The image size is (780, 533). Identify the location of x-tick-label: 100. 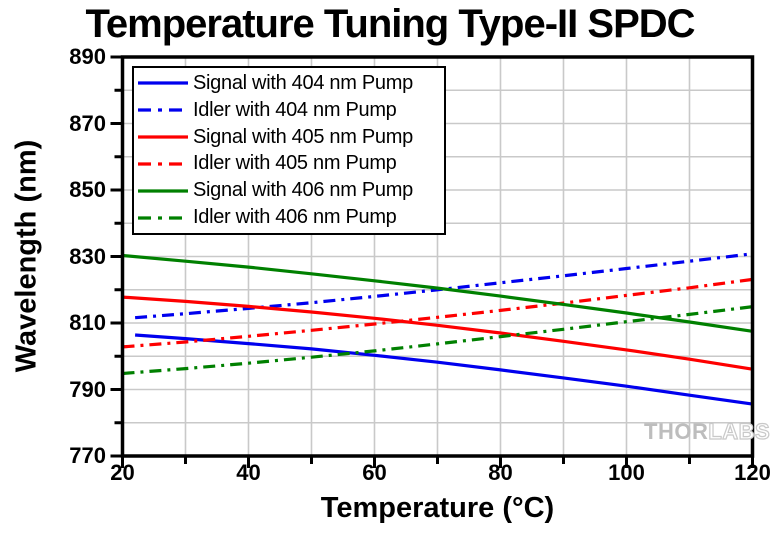
(626, 472).